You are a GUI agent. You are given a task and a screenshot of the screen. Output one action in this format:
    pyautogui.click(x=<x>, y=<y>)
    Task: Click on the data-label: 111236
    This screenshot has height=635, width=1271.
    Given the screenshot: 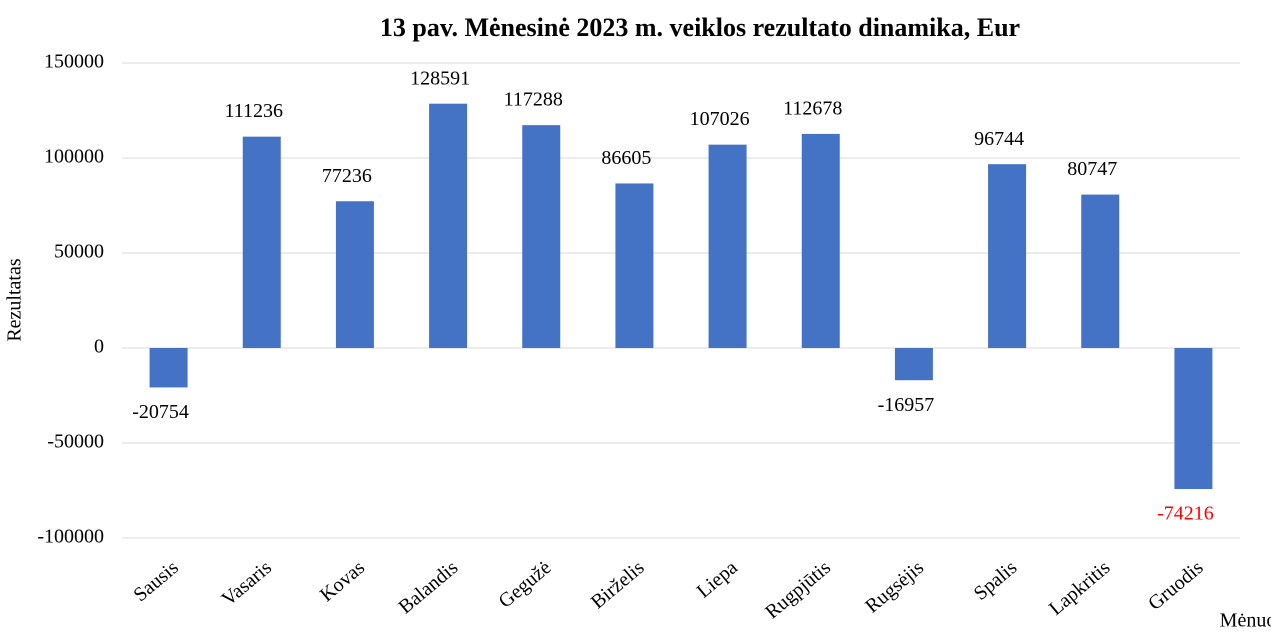 What is the action you would take?
    pyautogui.click(x=253, y=111)
    